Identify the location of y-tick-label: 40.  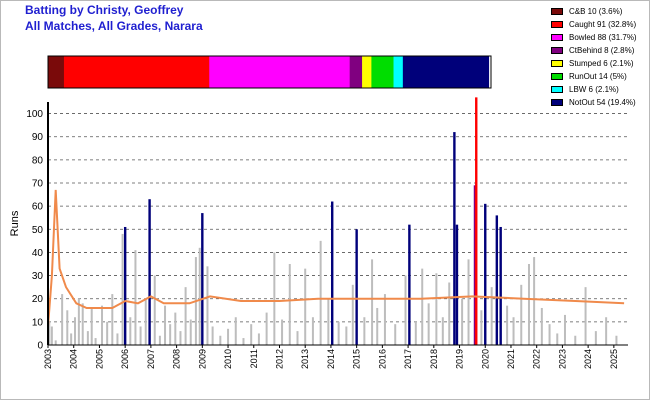
(38, 253).